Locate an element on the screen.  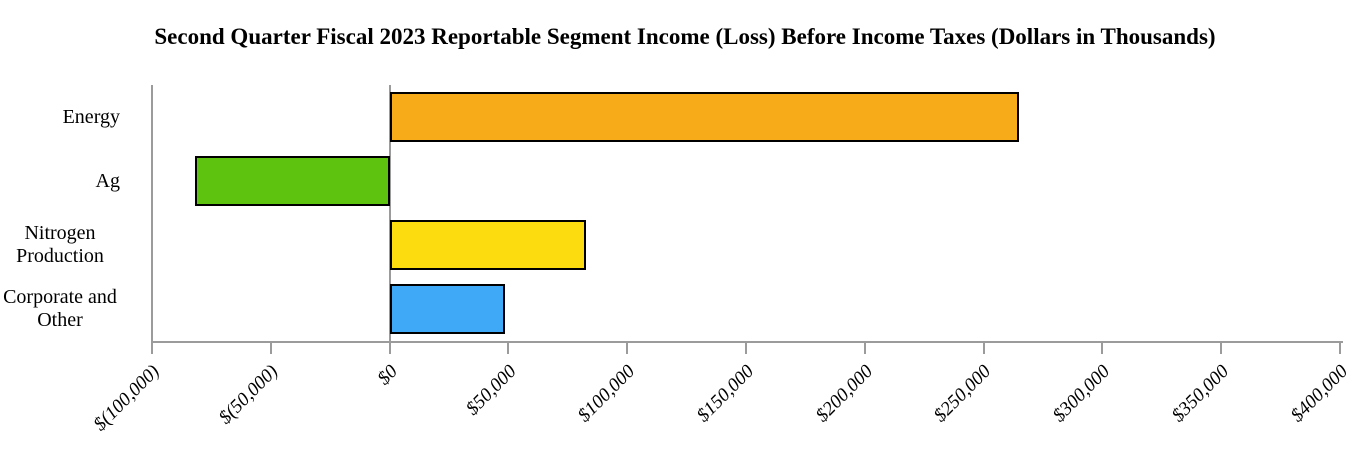
x-tick-label: $100,000 is located at coordinates (606, 394).